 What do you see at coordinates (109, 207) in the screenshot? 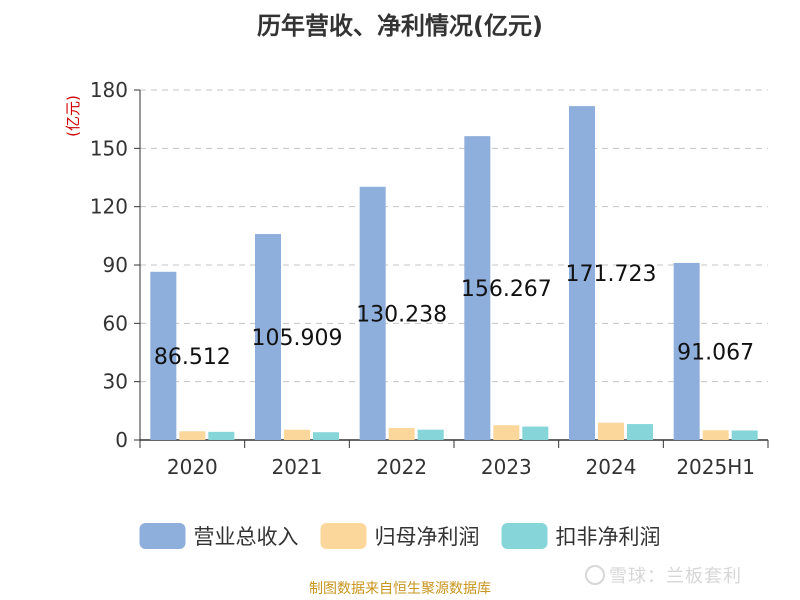
I see `y-tick-label: 120` at bounding box center [109, 207].